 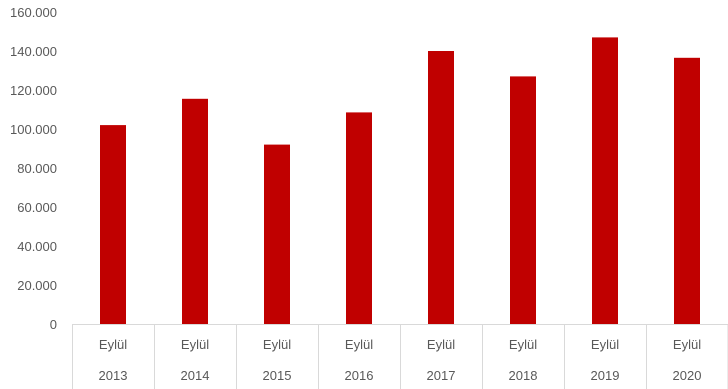 What do you see at coordinates (33, 129) in the screenshot?
I see `y-tick-label: 100.000` at bounding box center [33, 129].